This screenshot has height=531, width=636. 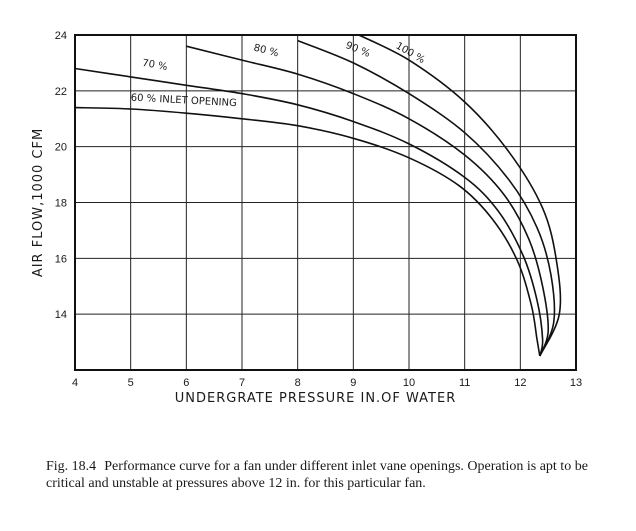 I want to click on x-tick-label: 6, so click(x=186, y=383).